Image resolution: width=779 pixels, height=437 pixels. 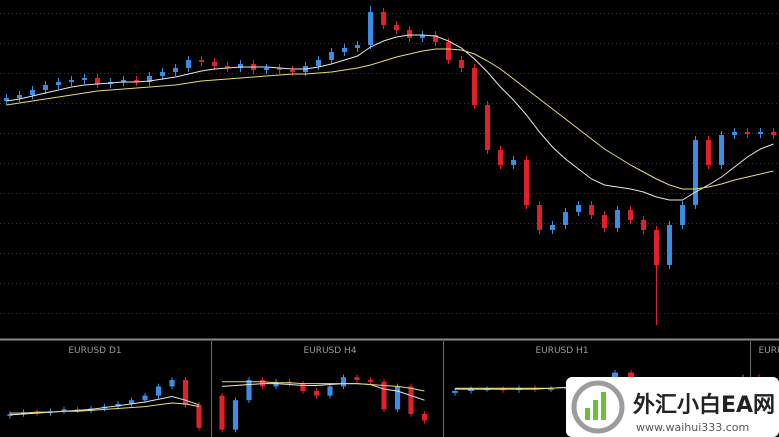 I want to click on panel-title: EURUSD H4, so click(x=329, y=351).